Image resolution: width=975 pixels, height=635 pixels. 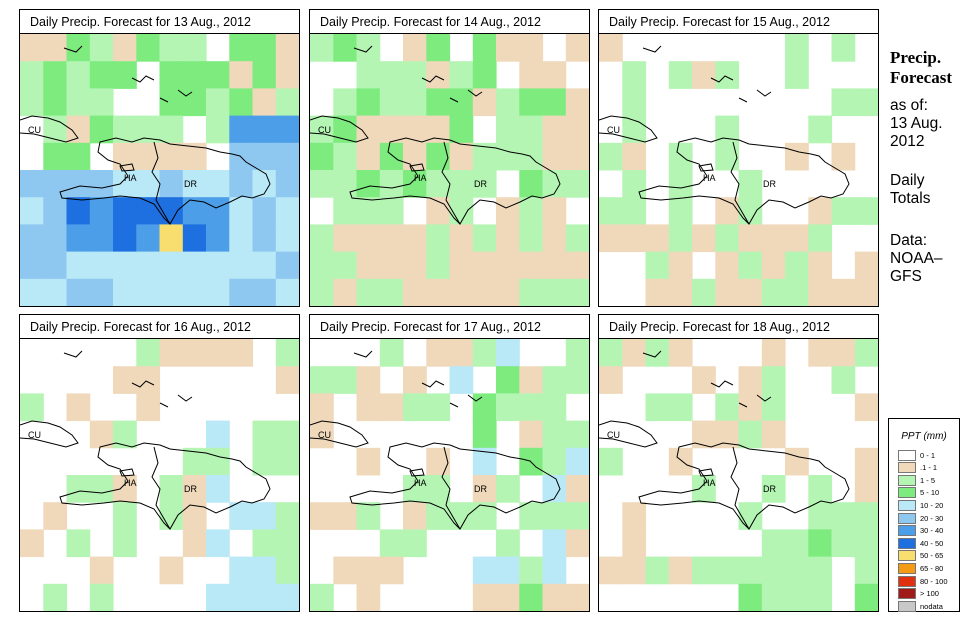 I want to click on legend-swatch, so click(x=907, y=543).